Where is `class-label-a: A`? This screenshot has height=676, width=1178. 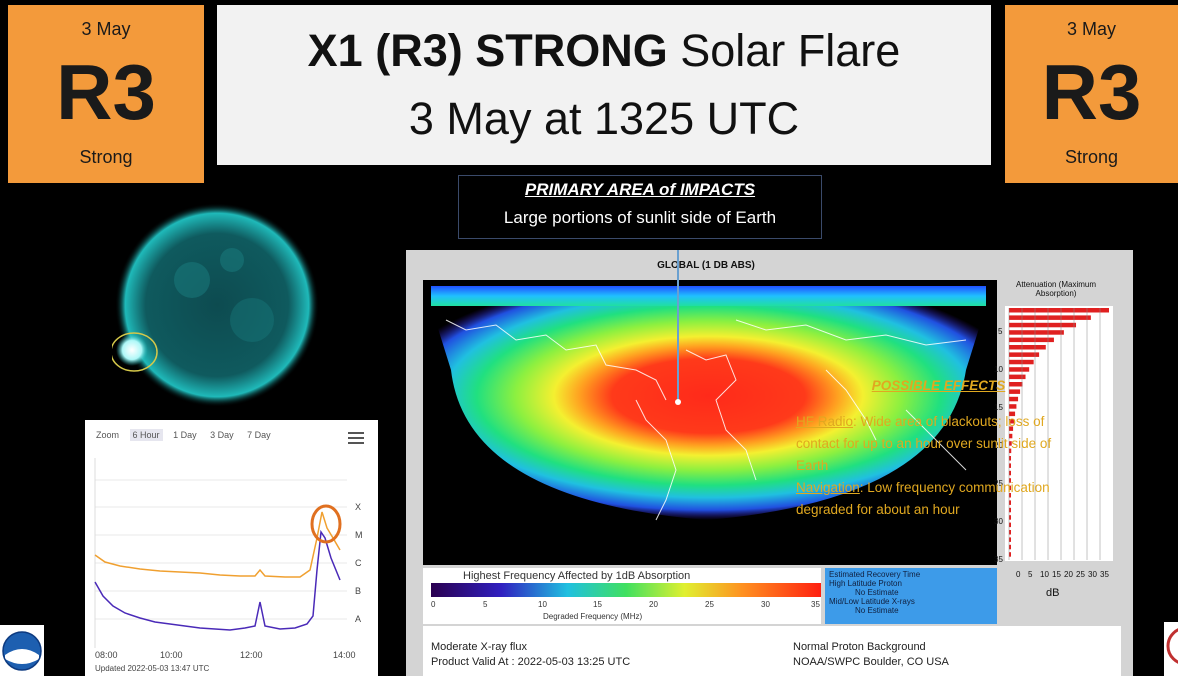 class-label-a: A is located at coordinates (358, 619).